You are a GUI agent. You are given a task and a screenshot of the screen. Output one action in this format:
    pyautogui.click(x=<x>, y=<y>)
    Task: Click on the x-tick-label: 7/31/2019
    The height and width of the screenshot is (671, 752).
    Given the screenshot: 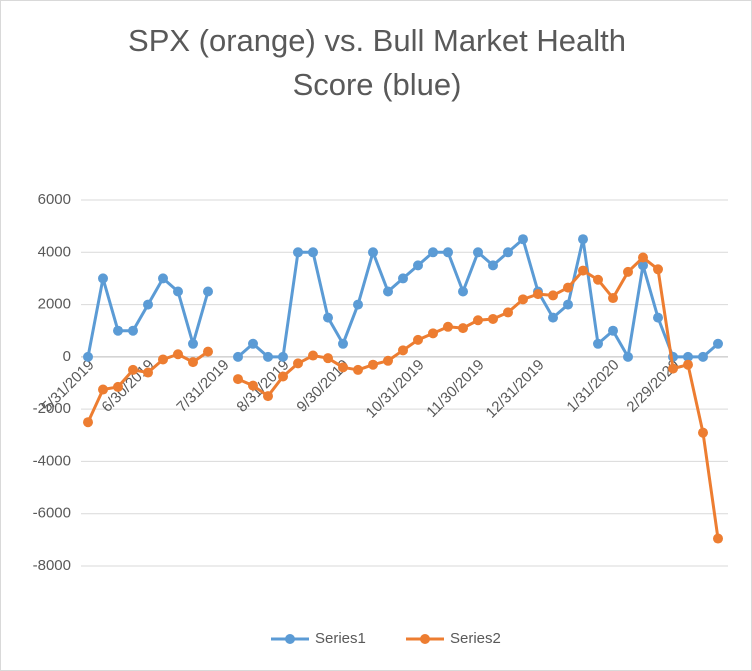 What is the action you would take?
    pyautogui.click(x=202, y=385)
    